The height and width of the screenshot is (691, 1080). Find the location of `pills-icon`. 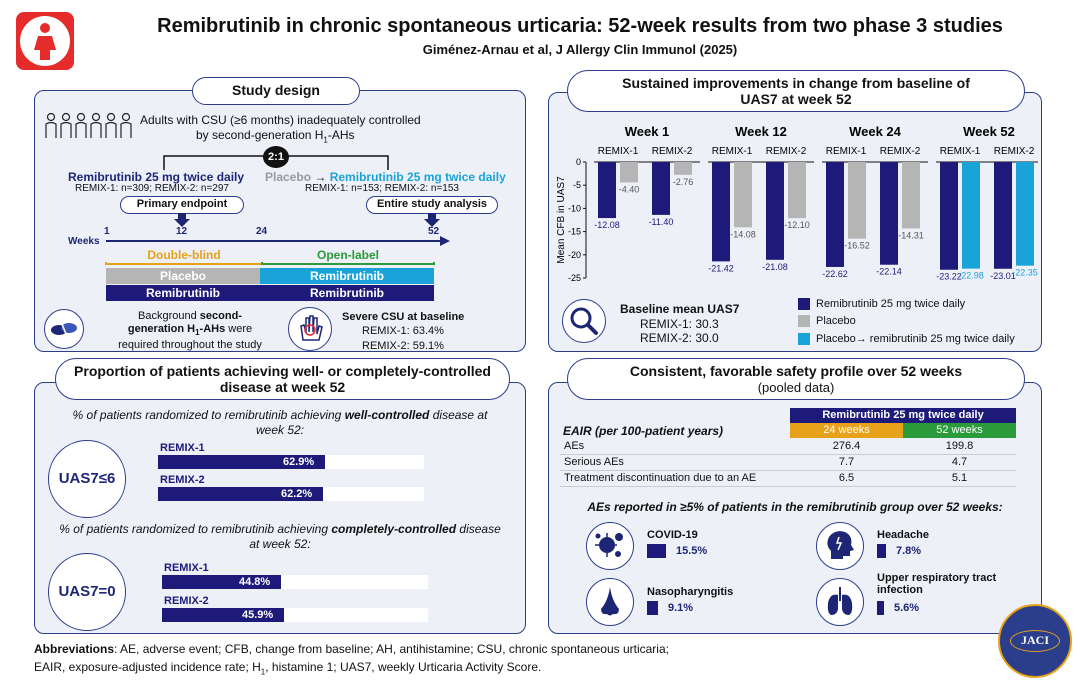

pills-icon is located at coordinates (64, 329).